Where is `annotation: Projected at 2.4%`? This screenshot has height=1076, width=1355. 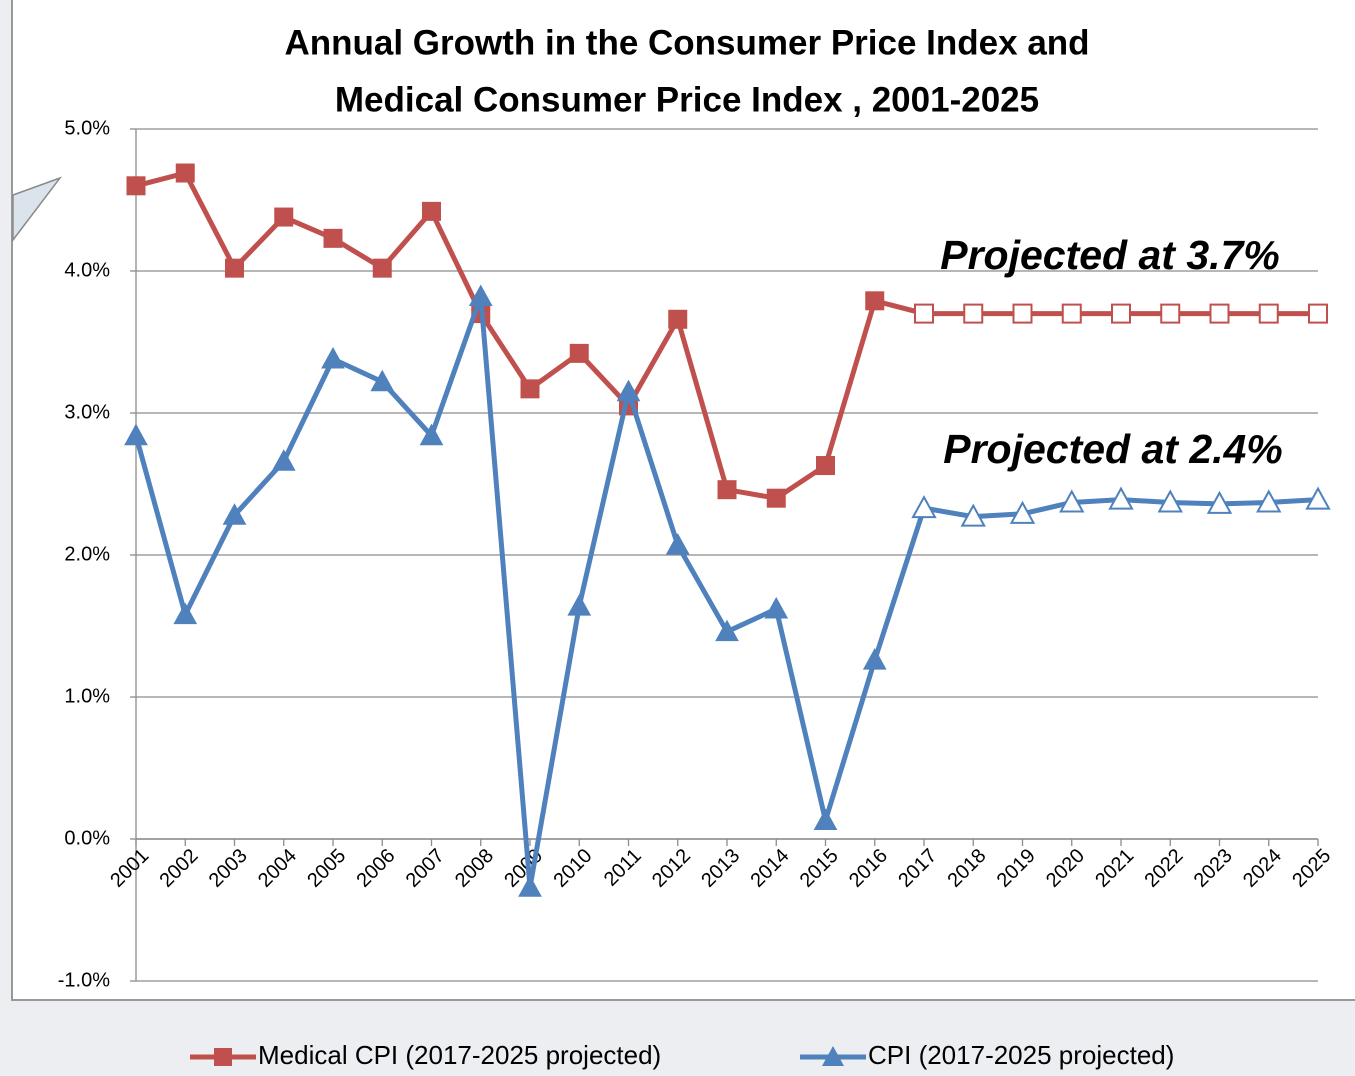
annotation: Projected at 2.4% is located at coordinates (1113, 449).